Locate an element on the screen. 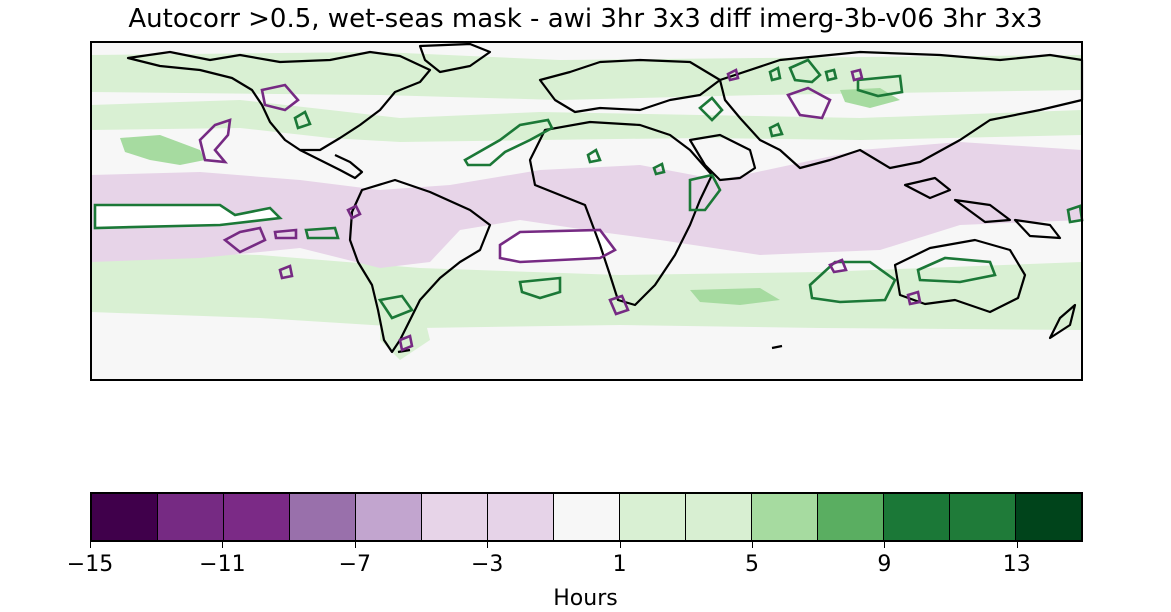  colorbar is located at coordinates (586, 517).